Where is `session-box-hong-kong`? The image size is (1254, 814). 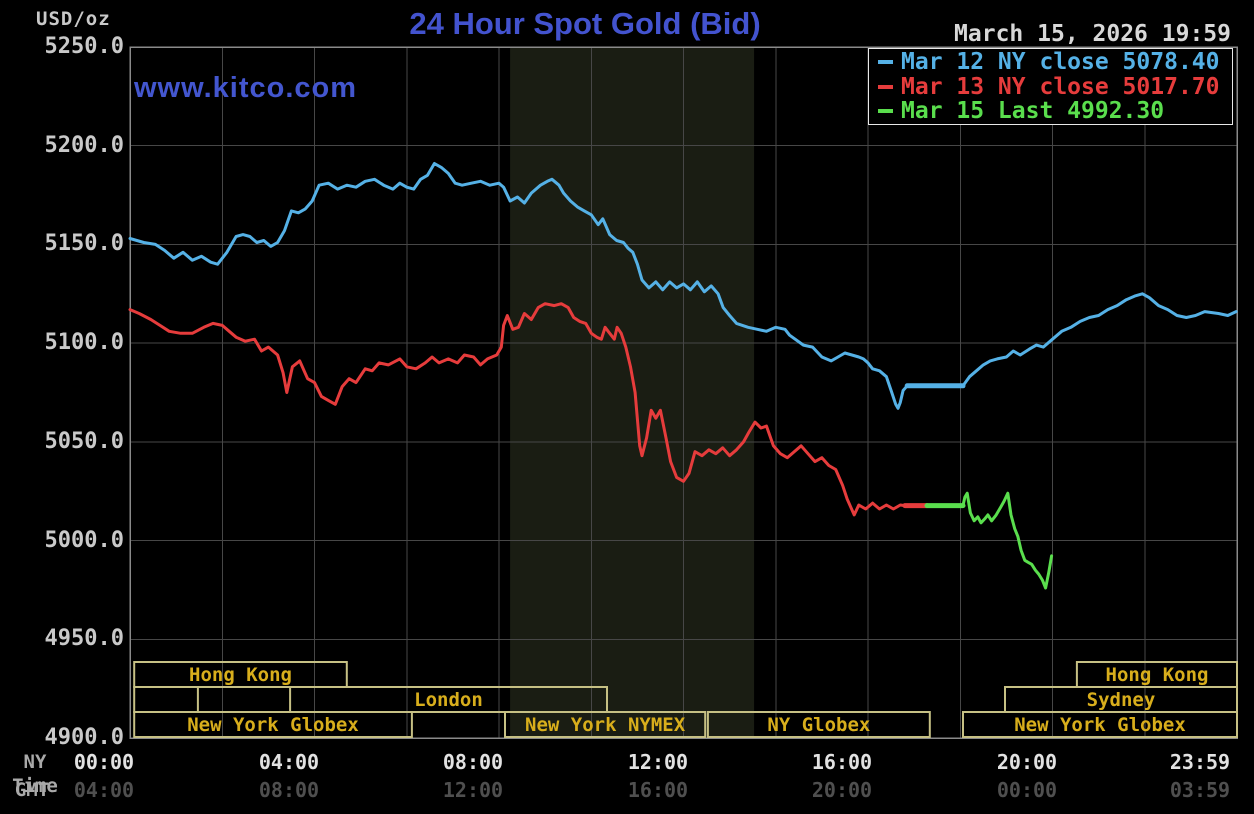 session-box-hong-kong is located at coordinates (240, 674).